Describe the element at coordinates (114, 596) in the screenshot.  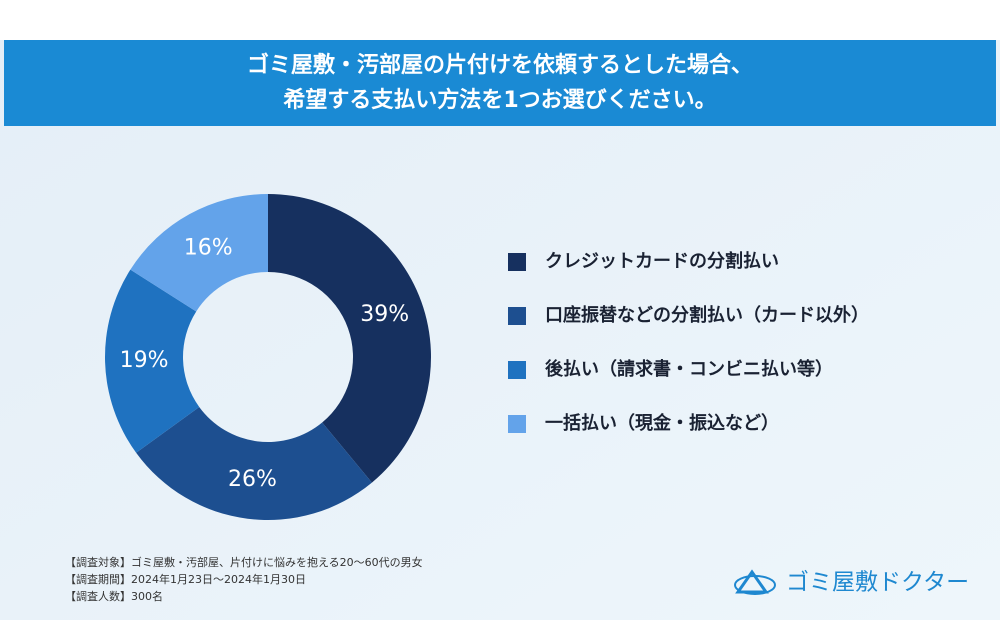
I see `note: 【調査人数】300名` at that location.